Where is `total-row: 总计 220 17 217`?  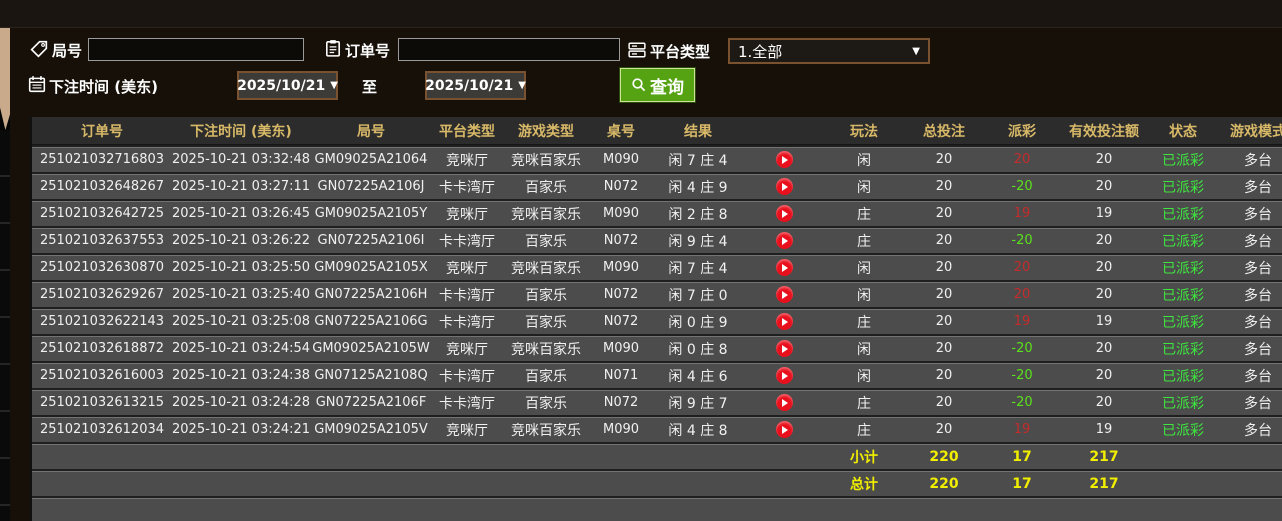 total-row: 总计 220 17 217 is located at coordinates (657, 482).